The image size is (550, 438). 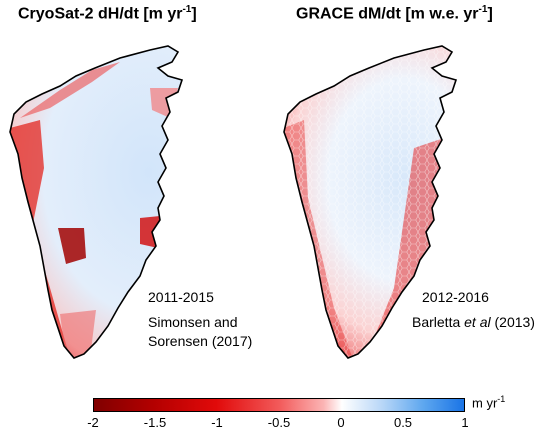 What do you see at coordinates (341, 422) in the screenshot?
I see `colorbar-tick-label: 0` at bounding box center [341, 422].